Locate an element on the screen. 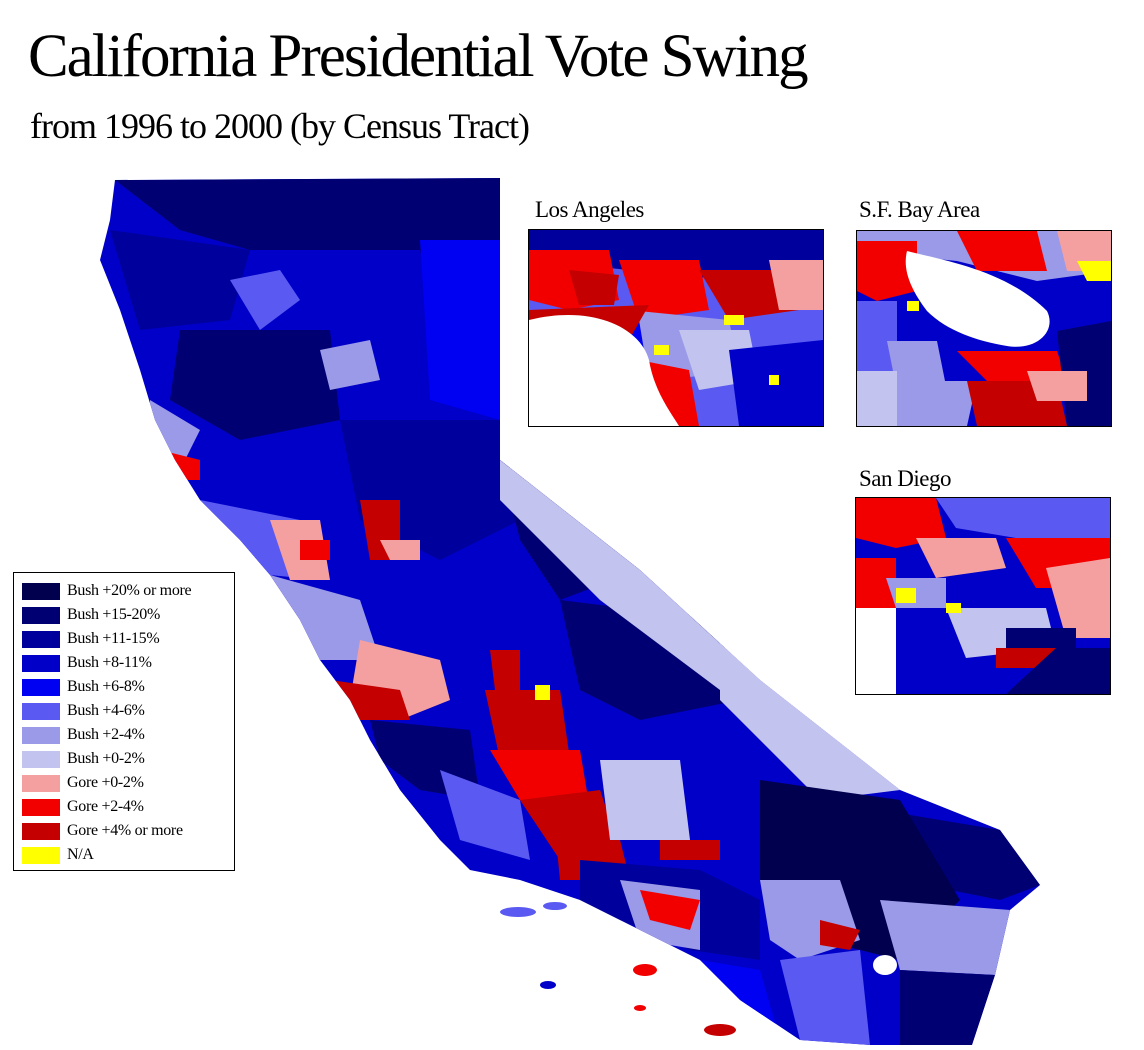  legend-item: N/A is located at coordinates (128, 855).